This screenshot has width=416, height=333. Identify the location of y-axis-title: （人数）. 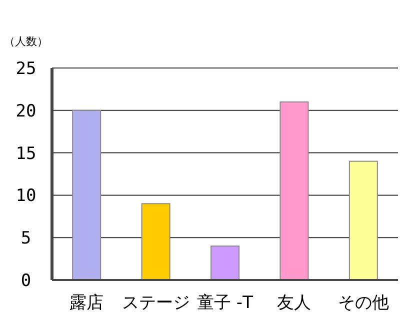
(26, 41).